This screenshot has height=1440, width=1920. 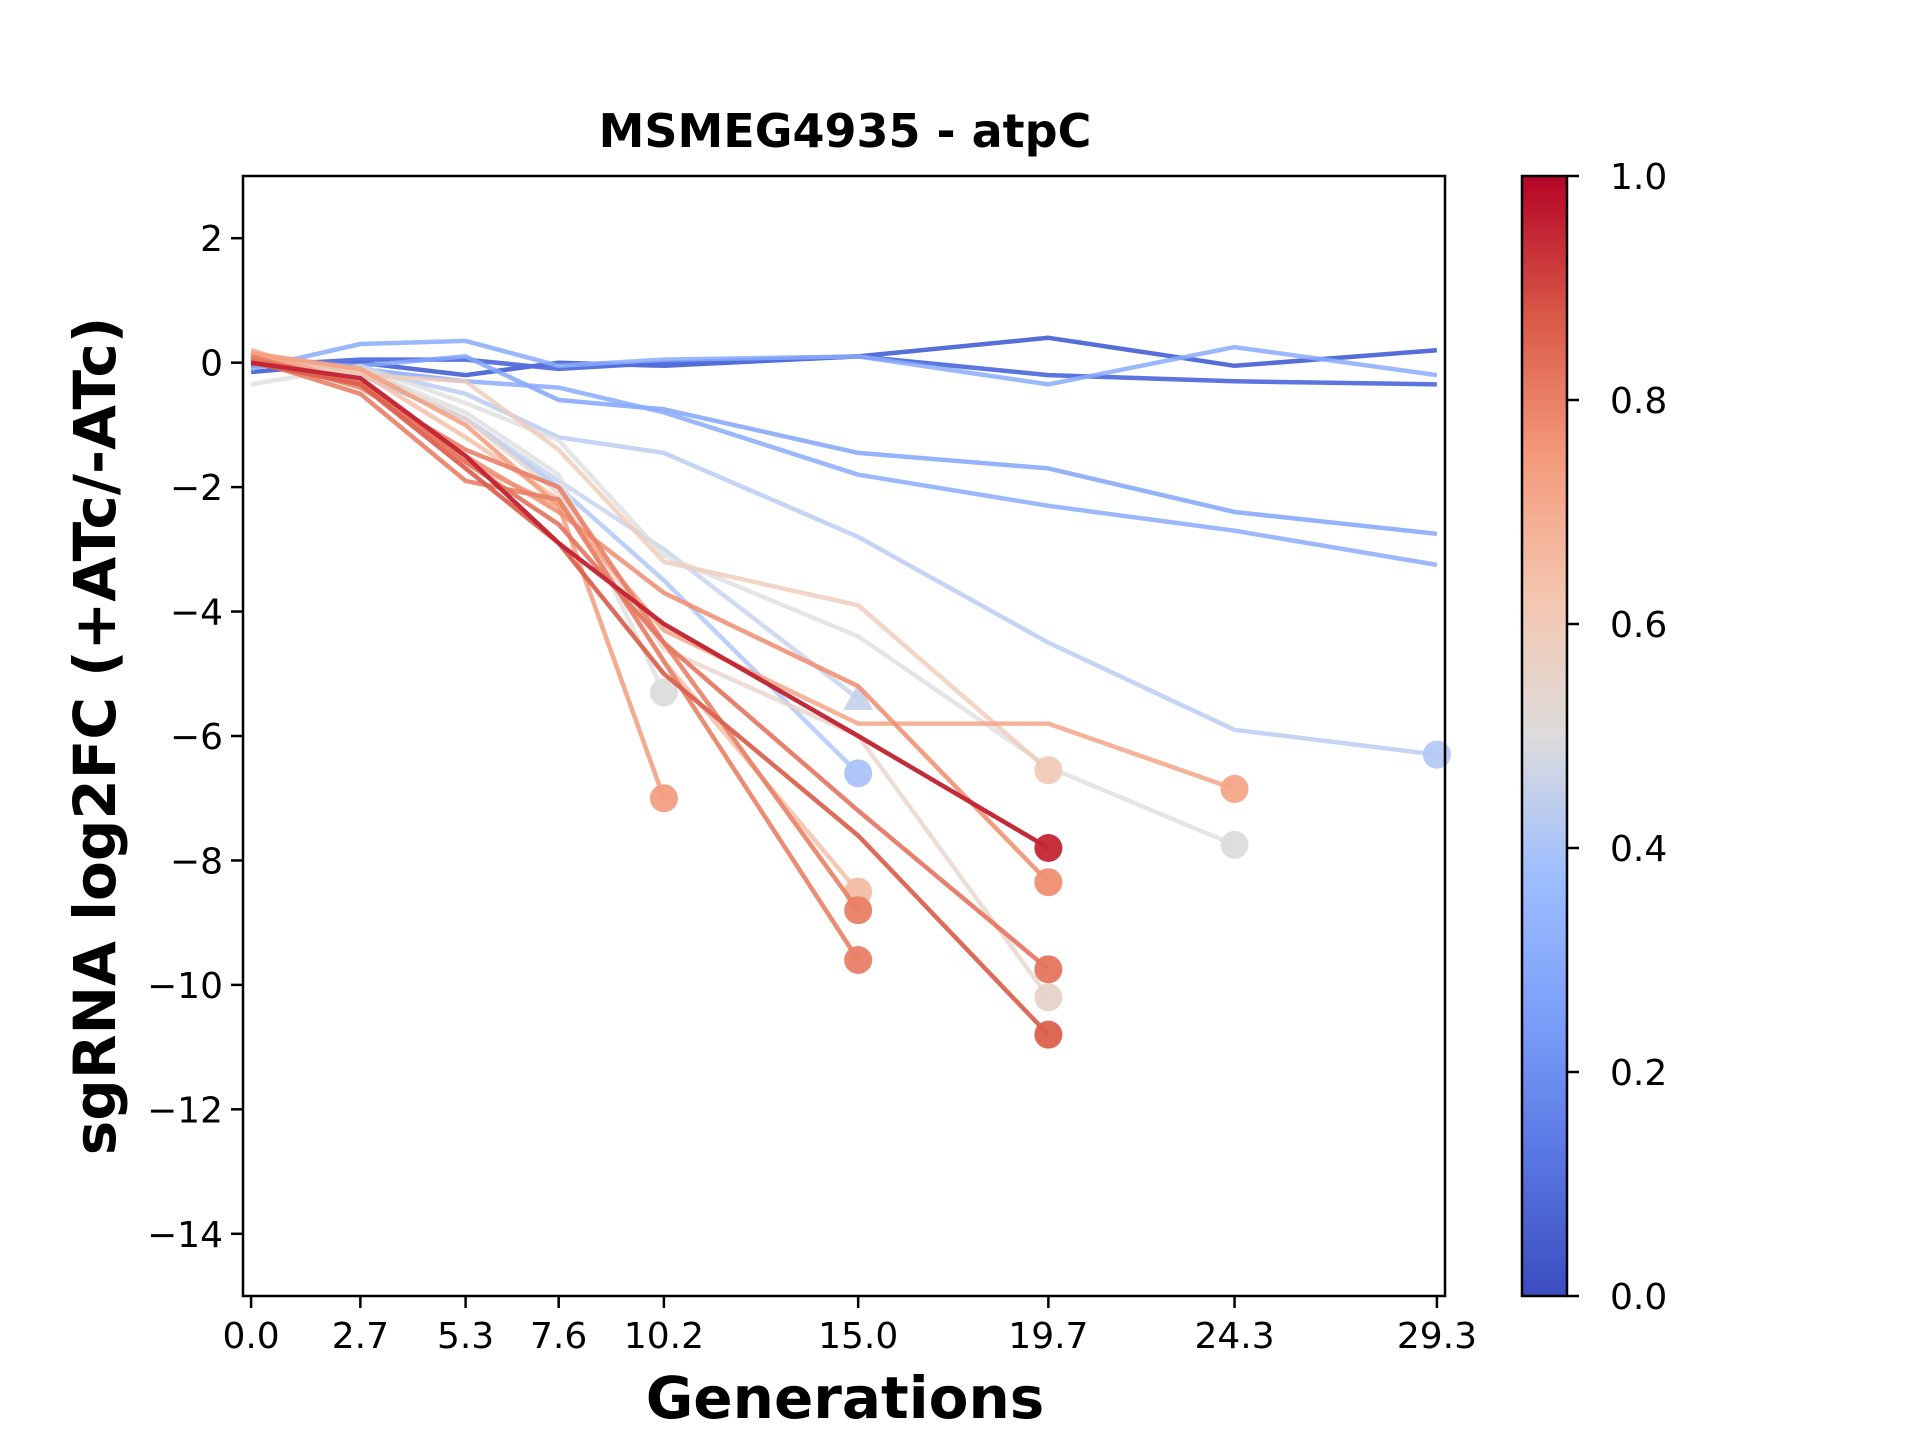 I want to click on y-axis-ticks: 2 0 −2 −4 −6 −8 −10 −12 −14, so click(x=195, y=737).